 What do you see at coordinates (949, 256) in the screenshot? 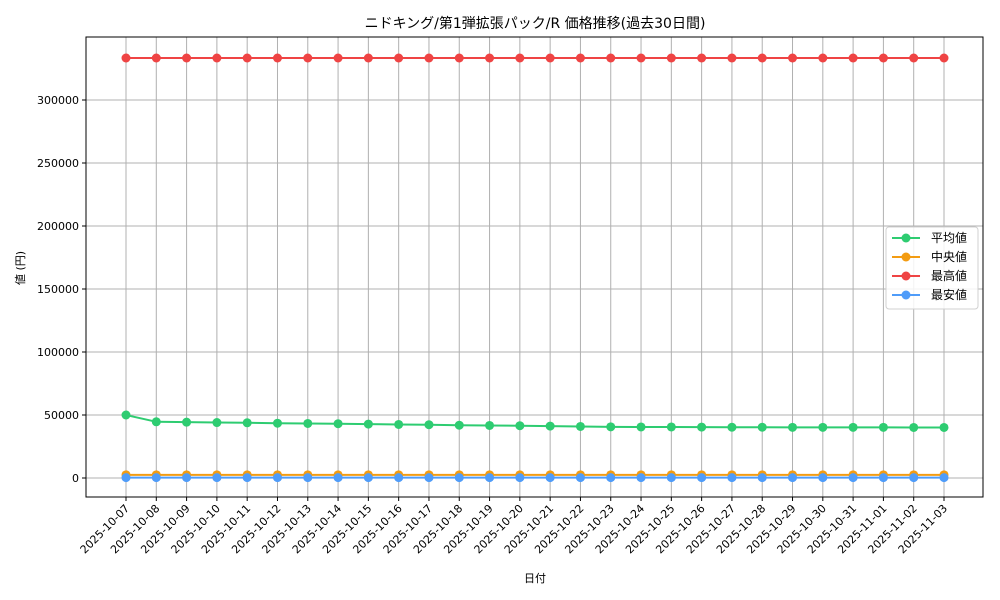
I see `legend-label: 中央値` at bounding box center [949, 256].